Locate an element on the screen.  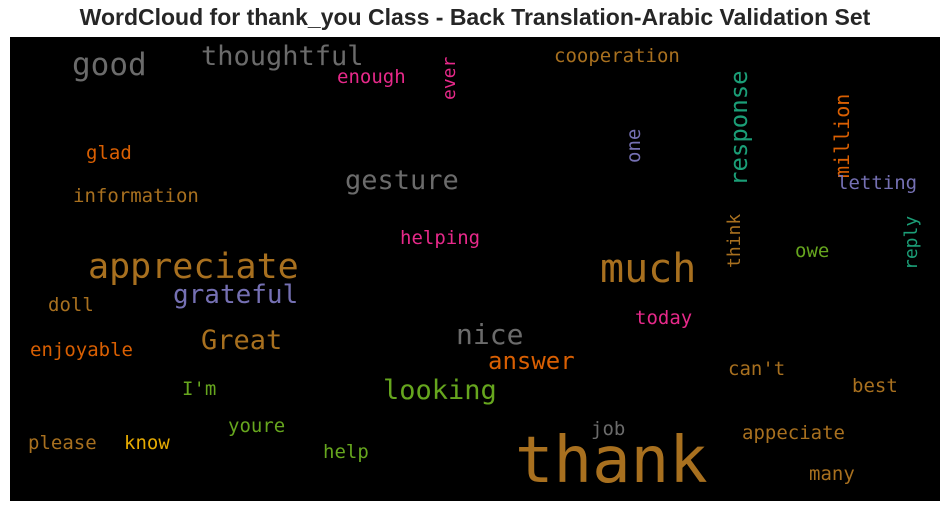
word-many: many is located at coordinates (832, 474).